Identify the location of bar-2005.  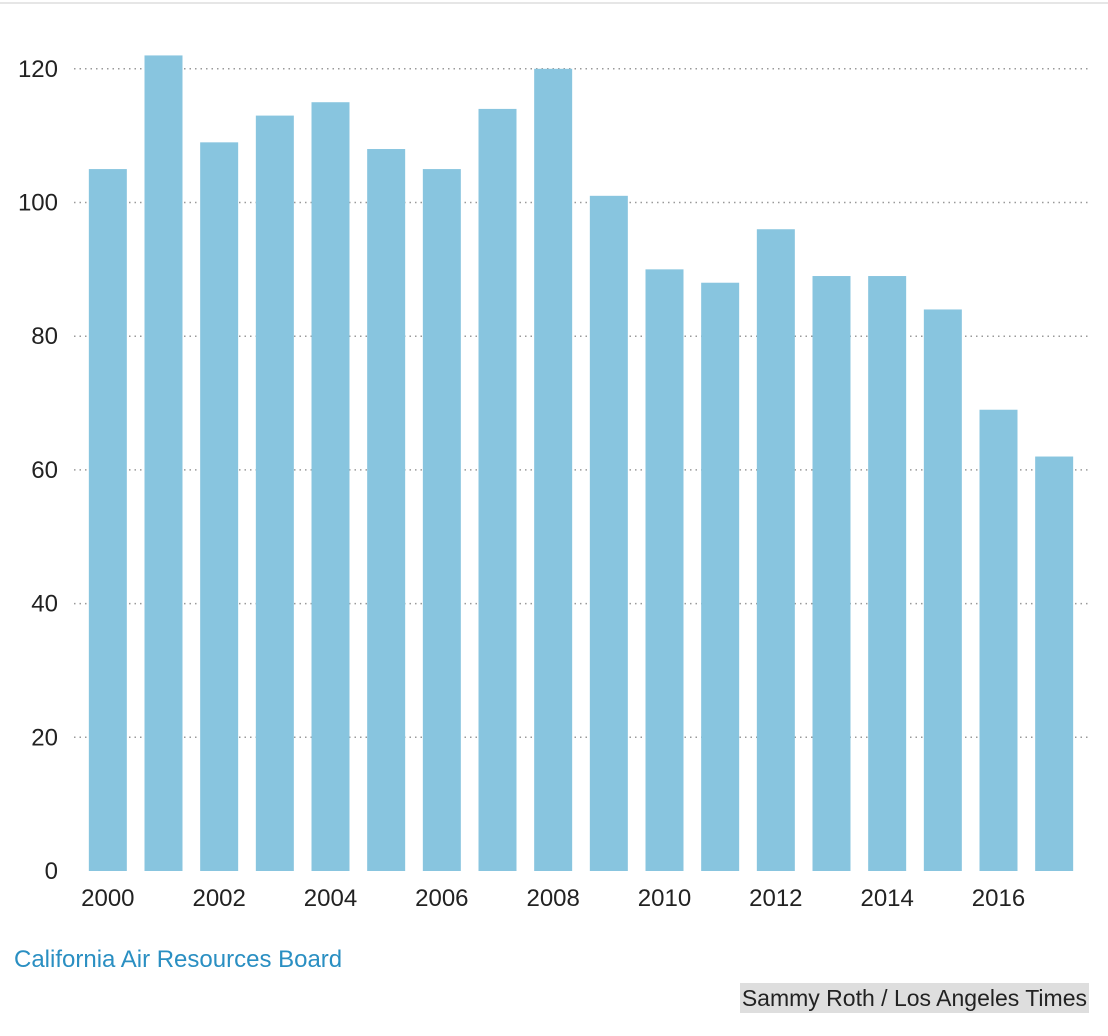
(386, 510).